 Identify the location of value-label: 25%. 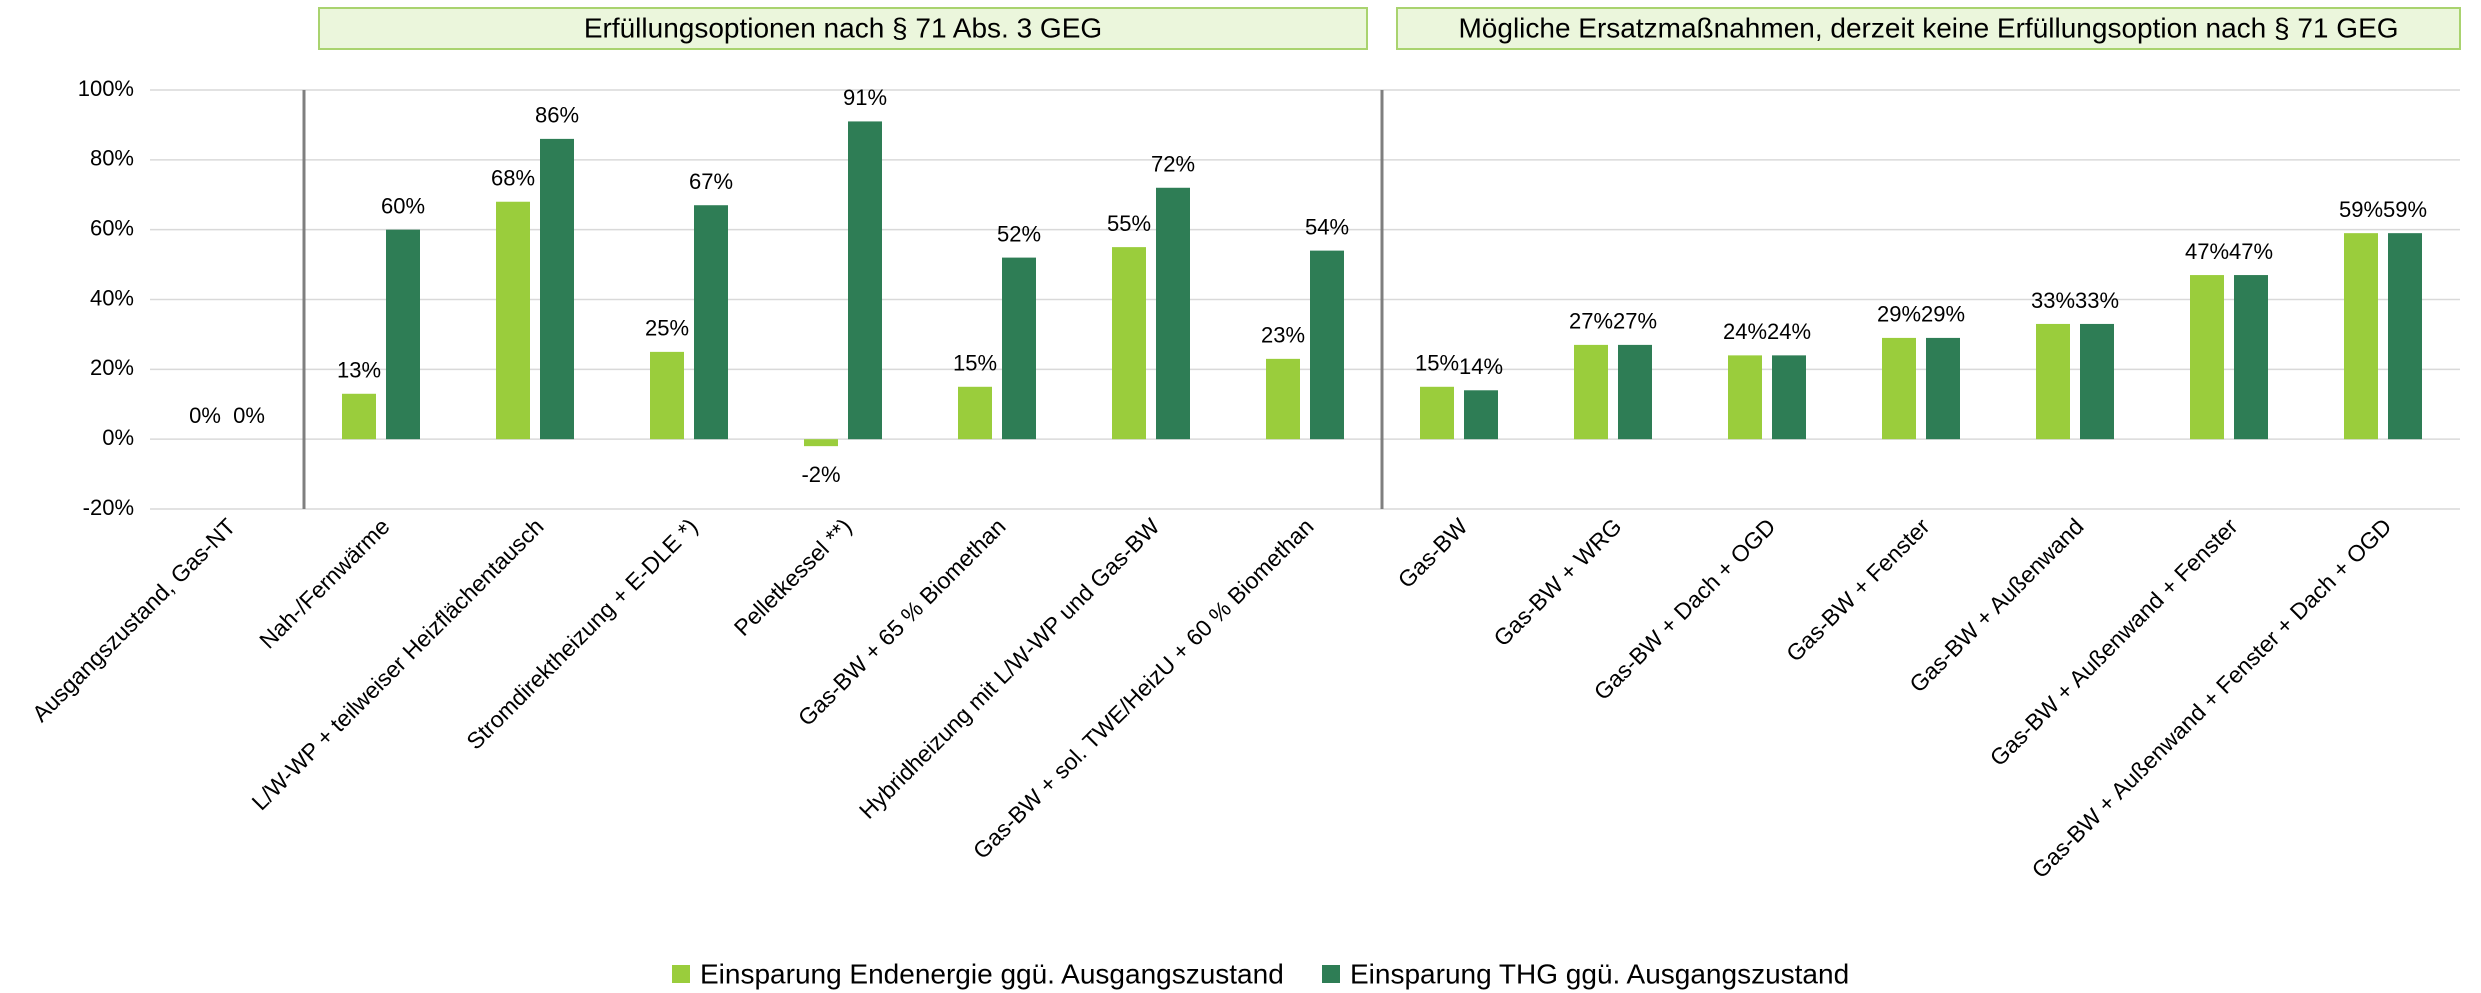
(667, 328).